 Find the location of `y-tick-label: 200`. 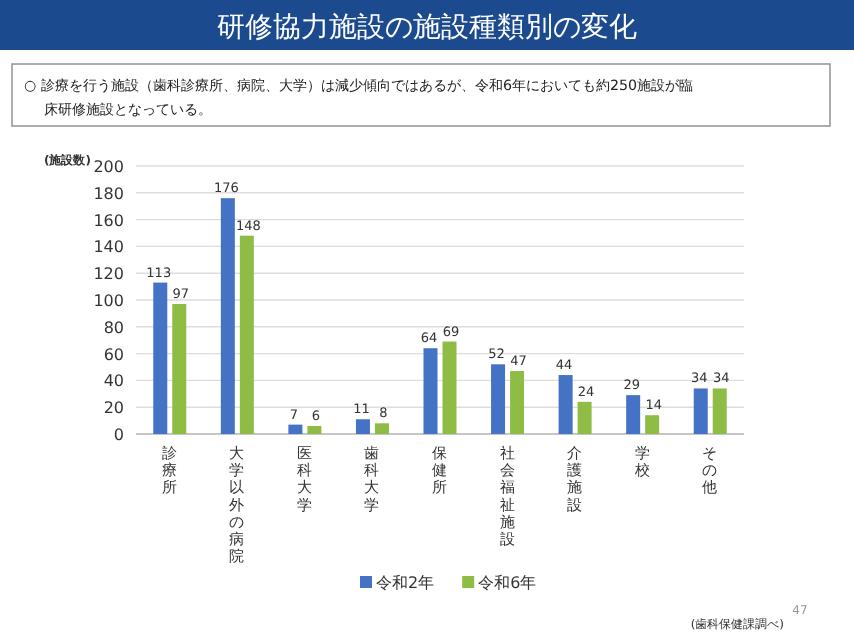

y-tick-label: 200 is located at coordinates (108, 167).